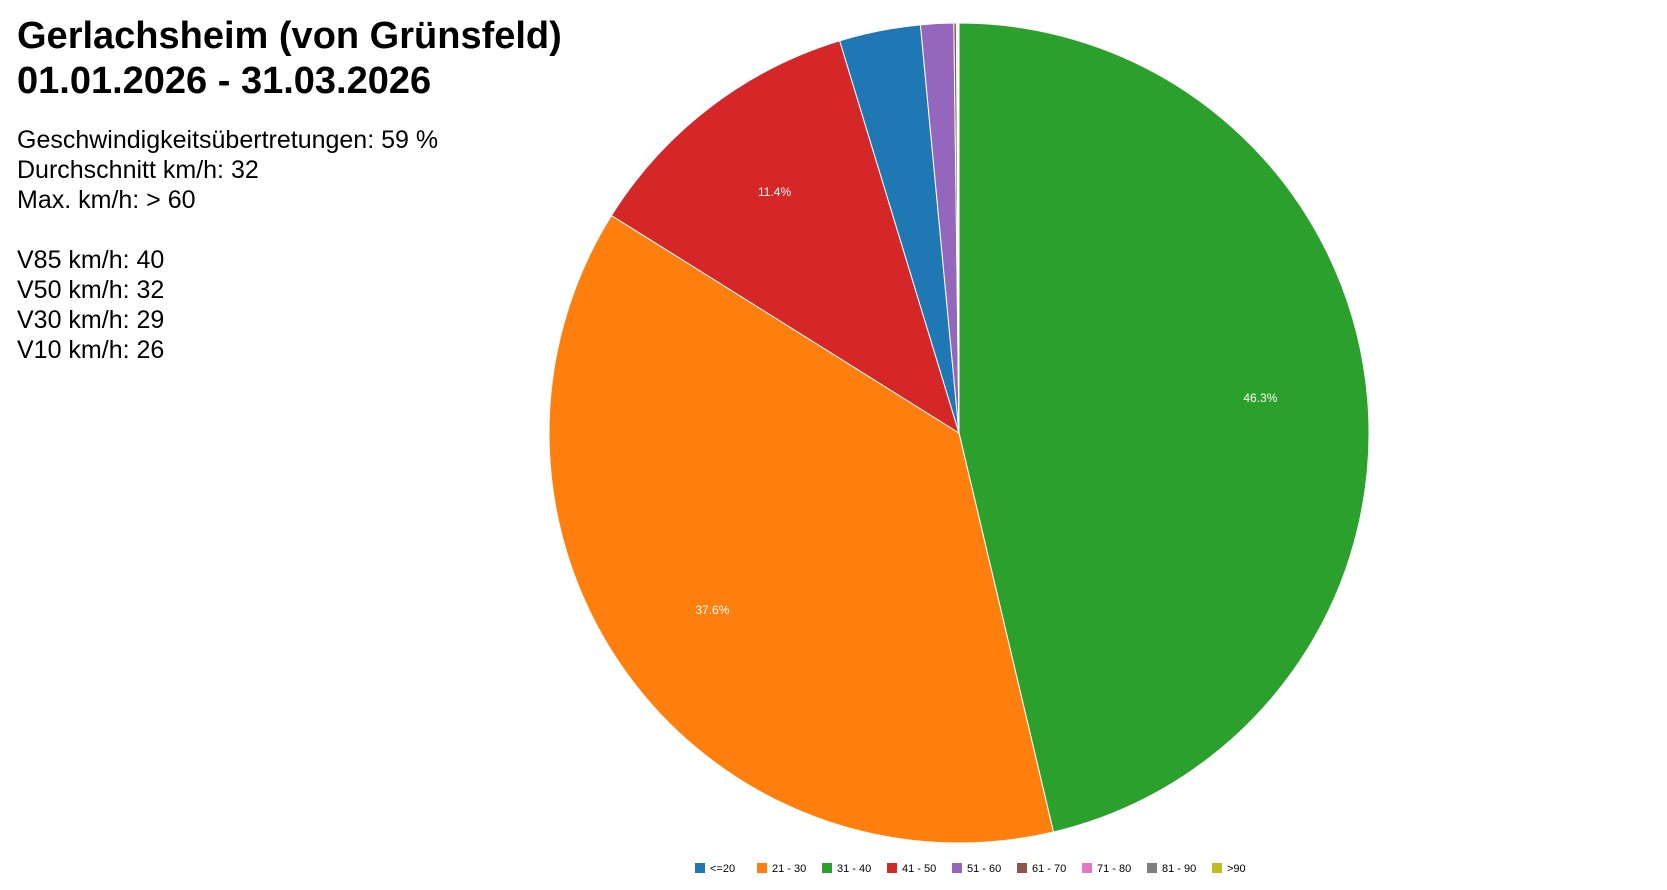  Describe the element at coordinates (106, 200) in the screenshot. I see `stat-max: Max. km/h: > 60` at that location.